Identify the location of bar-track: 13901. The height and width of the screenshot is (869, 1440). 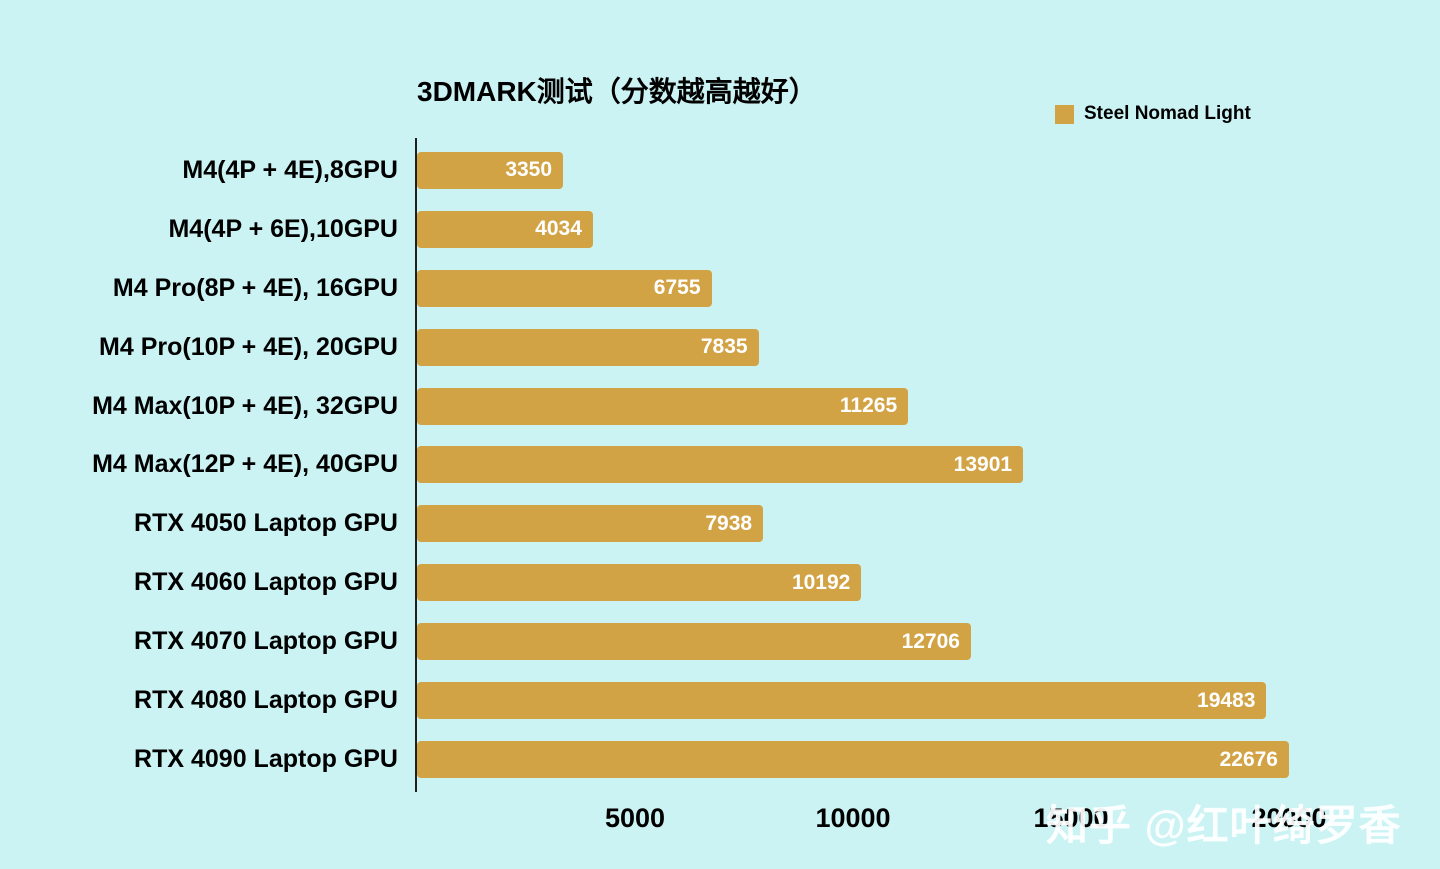
(853, 465).